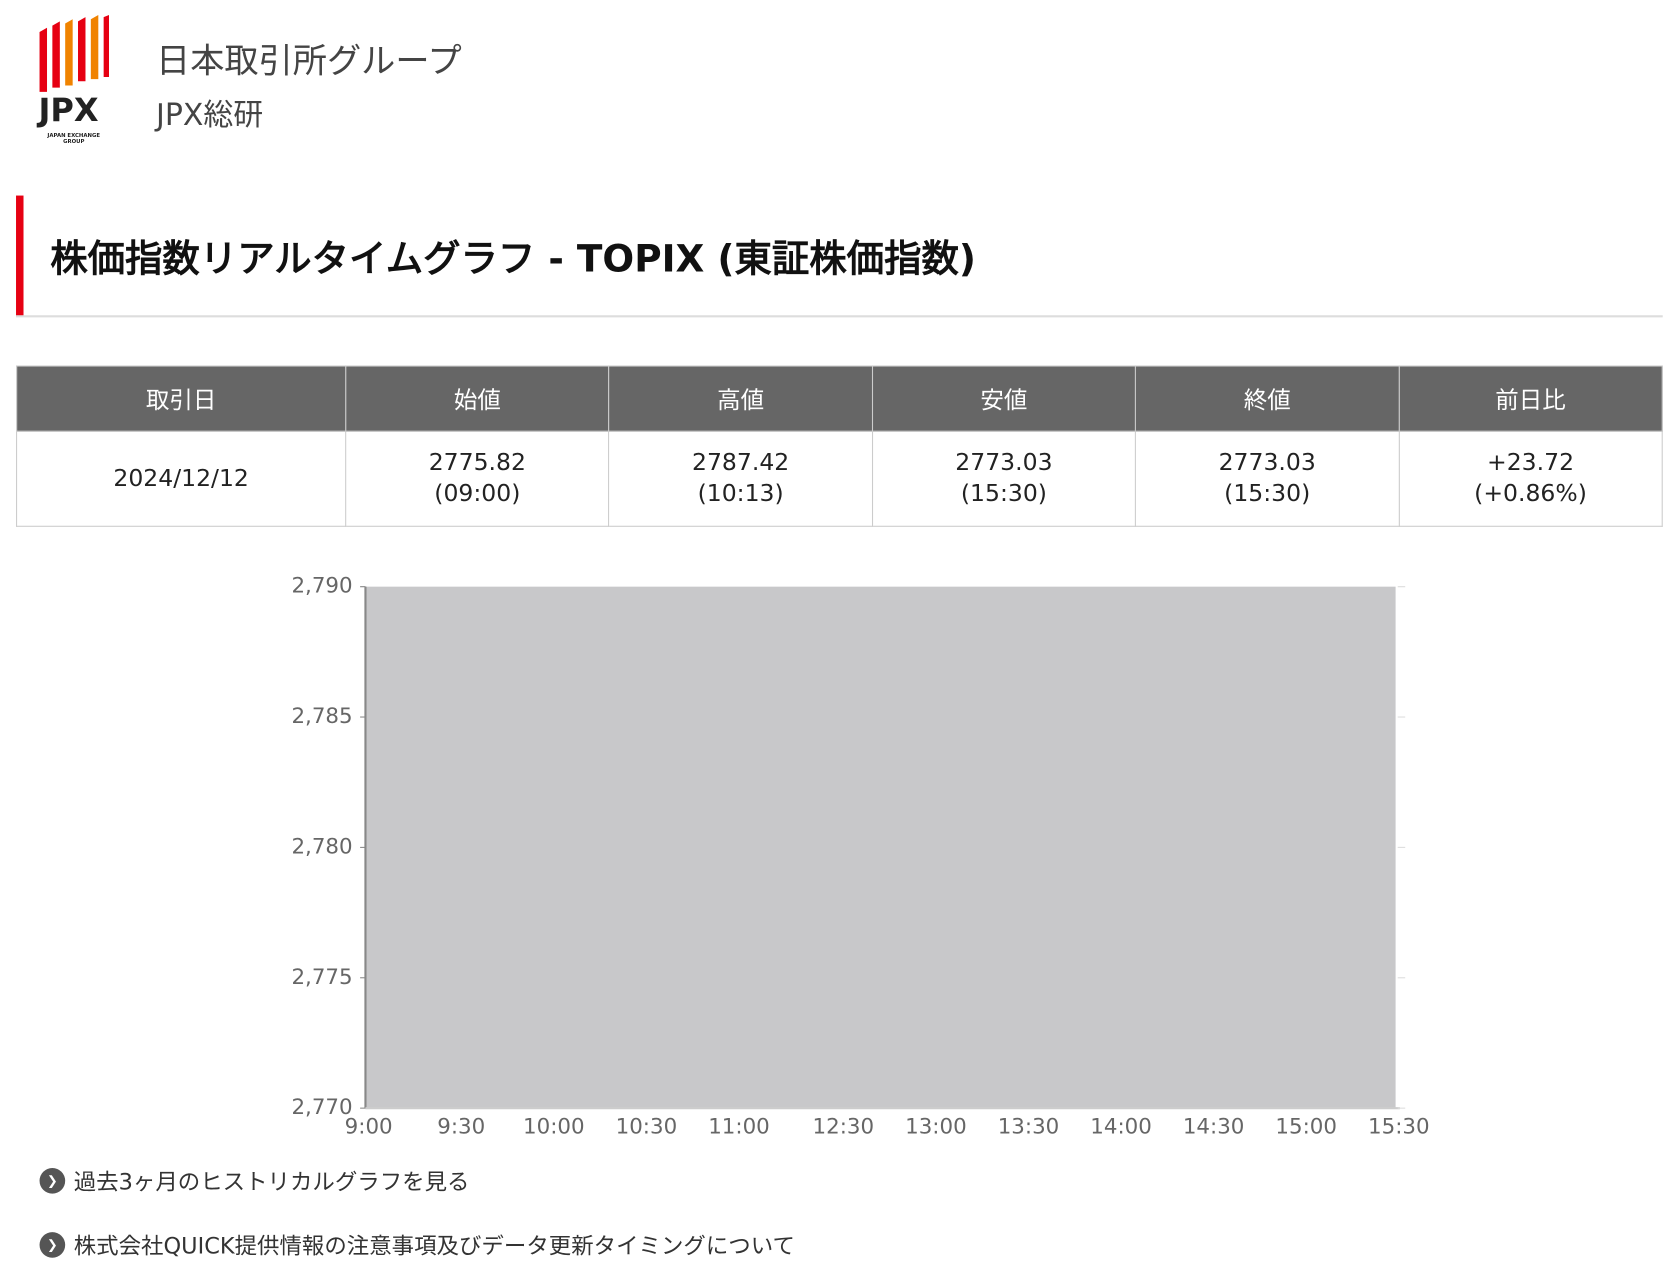 Image resolution: width=1667 pixels, height=1280 pixels. What do you see at coordinates (647, 1126) in the screenshot?
I see `x-tick-label: 10:30` at bounding box center [647, 1126].